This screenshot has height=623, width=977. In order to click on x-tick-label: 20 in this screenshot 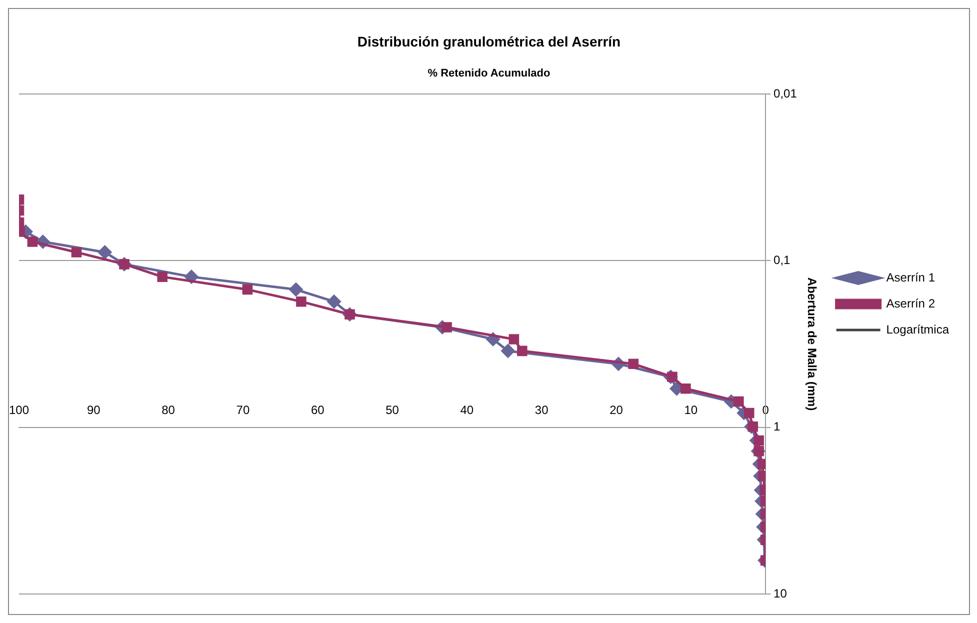, I will do `click(617, 409)`.